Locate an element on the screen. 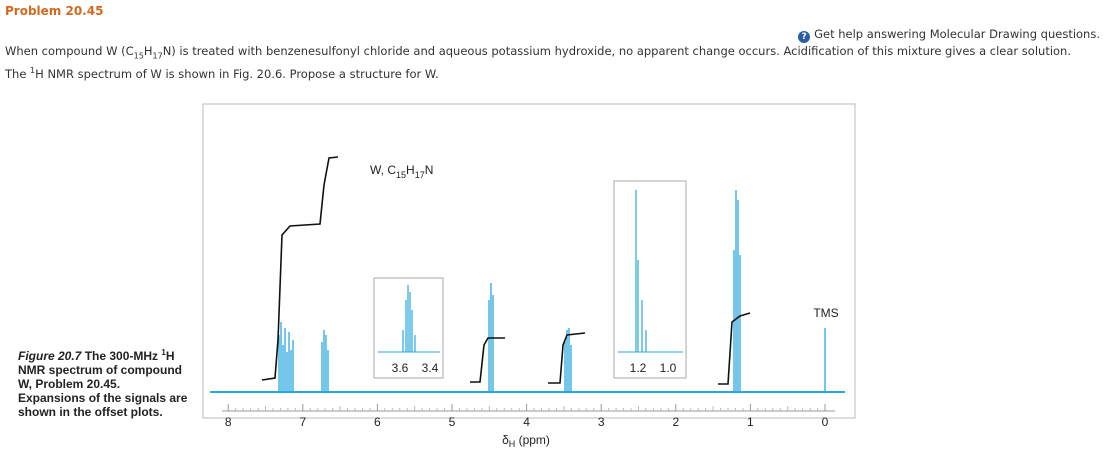 Image resolution: width=1108 pixels, height=454 pixels. compound-label: W, C15H17N is located at coordinates (401, 171).